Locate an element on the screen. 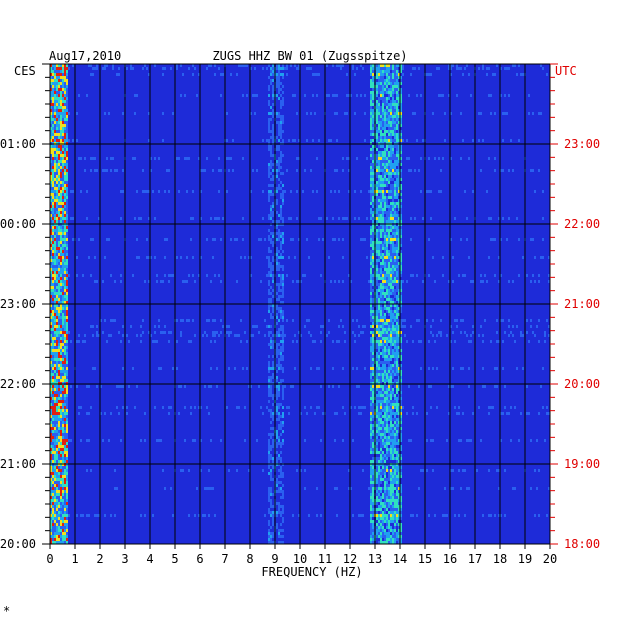  x-tick-label: 17 is located at coordinates (475, 559).